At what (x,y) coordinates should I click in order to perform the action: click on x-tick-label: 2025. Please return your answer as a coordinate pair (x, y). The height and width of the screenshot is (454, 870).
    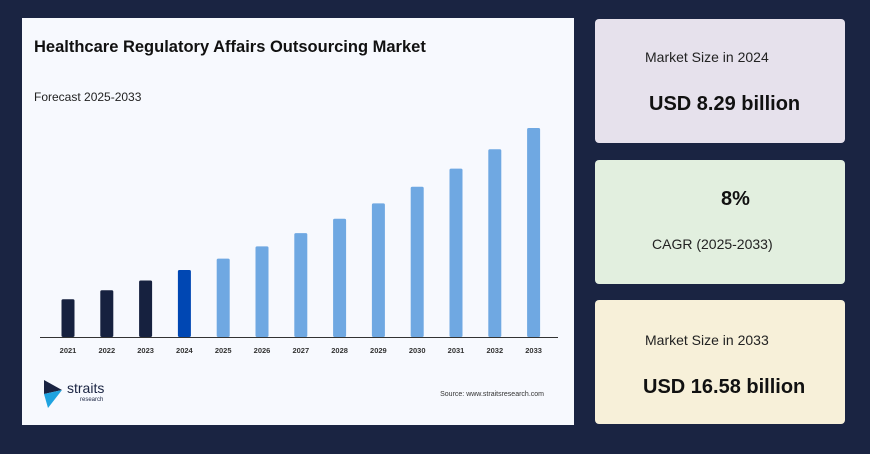
    Looking at the image, I should click on (223, 350).